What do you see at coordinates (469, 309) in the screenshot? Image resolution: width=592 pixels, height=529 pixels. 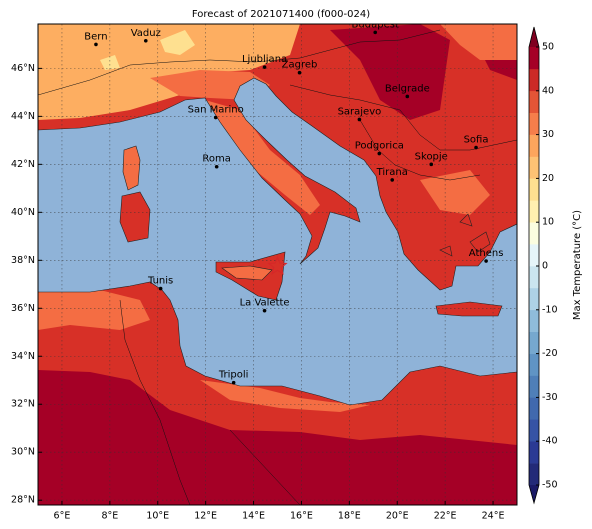 I see `crete` at bounding box center [469, 309].